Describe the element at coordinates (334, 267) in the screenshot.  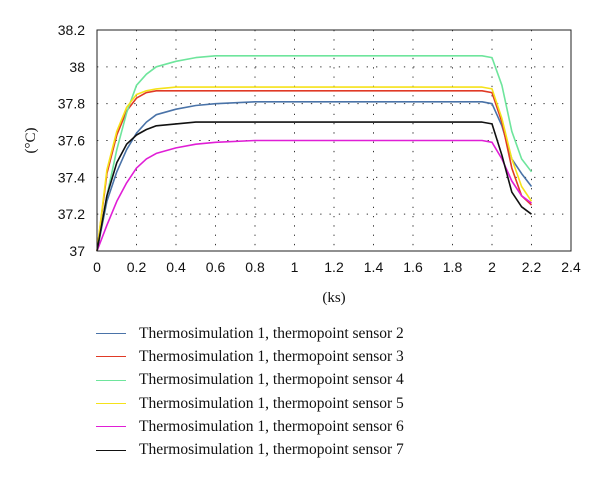
I see `x-tick-label: 1.2` at that location.